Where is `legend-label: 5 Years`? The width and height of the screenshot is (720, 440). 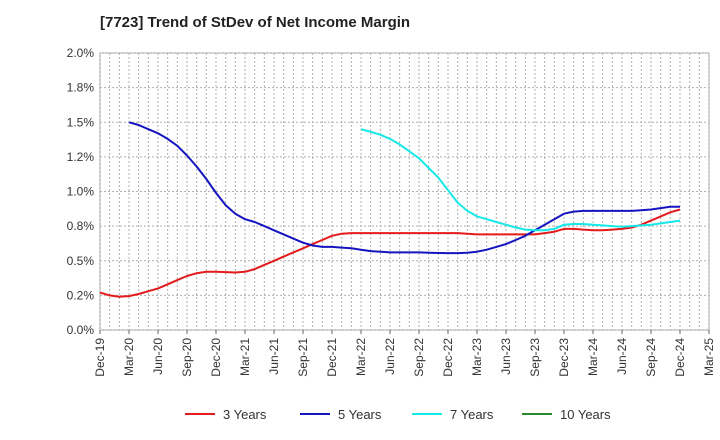 legend-label: 5 Years is located at coordinates (360, 414).